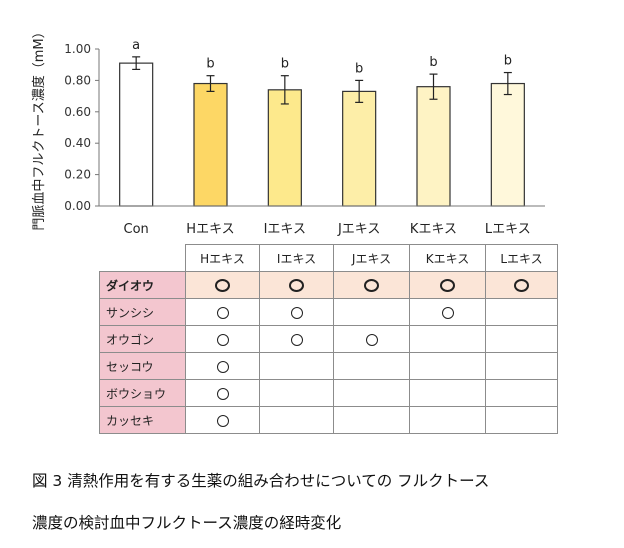 The image size is (624, 548). Describe the element at coordinates (371, 258) in the screenshot. I see `column-header: Jエキス` at that location.